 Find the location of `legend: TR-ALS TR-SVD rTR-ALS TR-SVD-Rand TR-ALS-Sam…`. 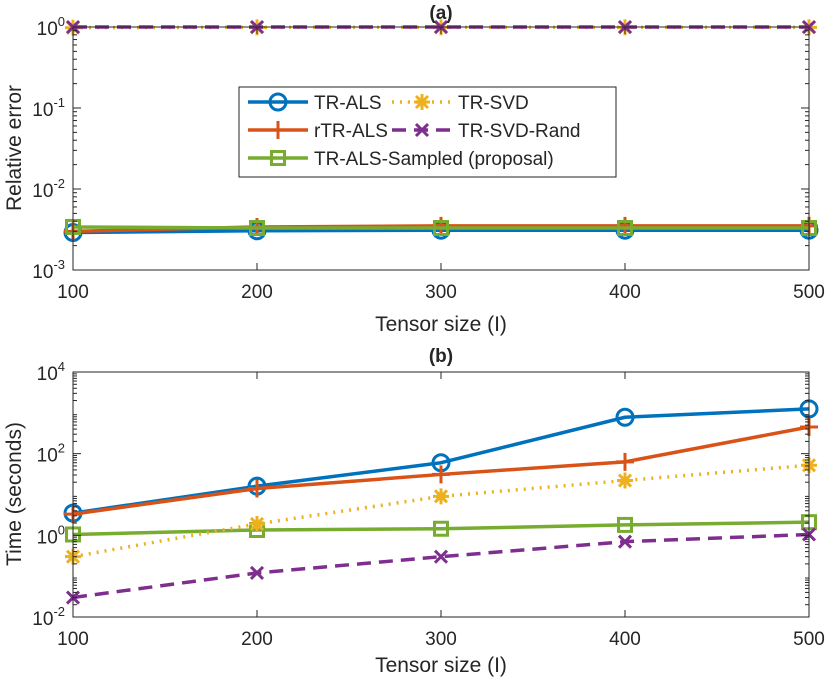

legend: TR-ALS TR-SVD rTR-ALS TR-SVD-Rand TR-ALS-Sam… is located at coordinates (427, 132).